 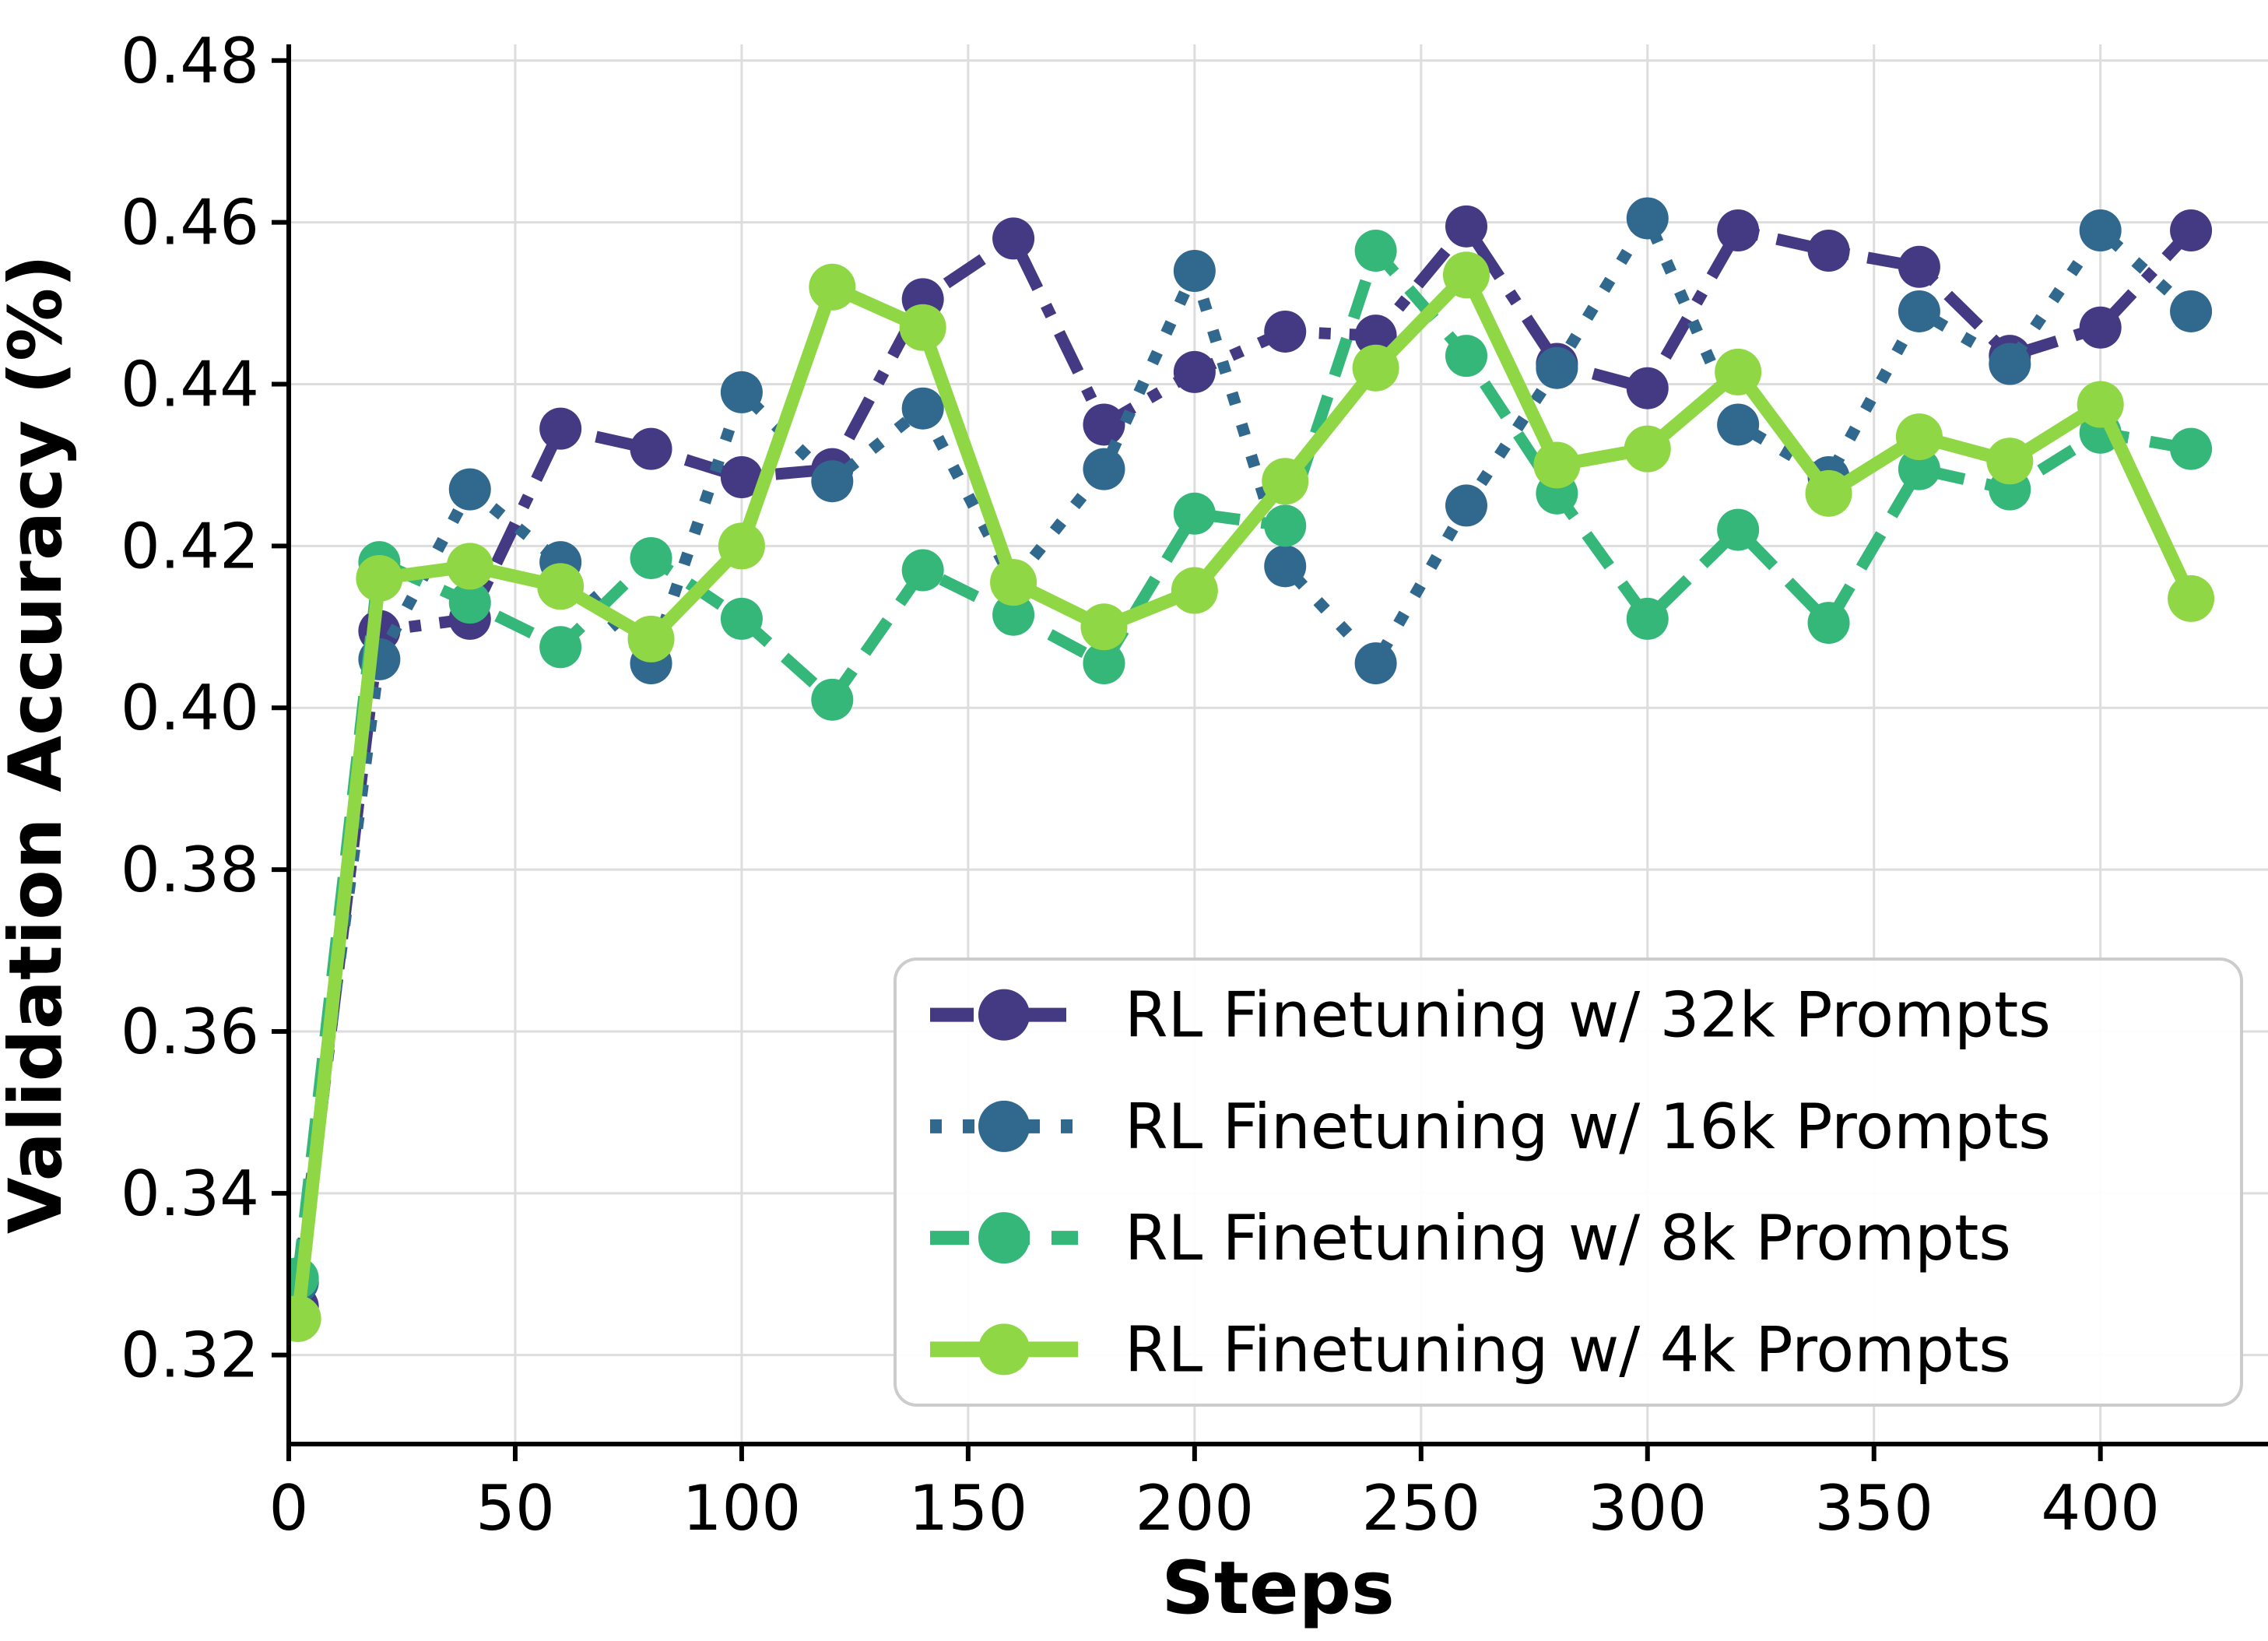 I want to click on x-axis-label: Steps, so click(x=1278, y=1588).